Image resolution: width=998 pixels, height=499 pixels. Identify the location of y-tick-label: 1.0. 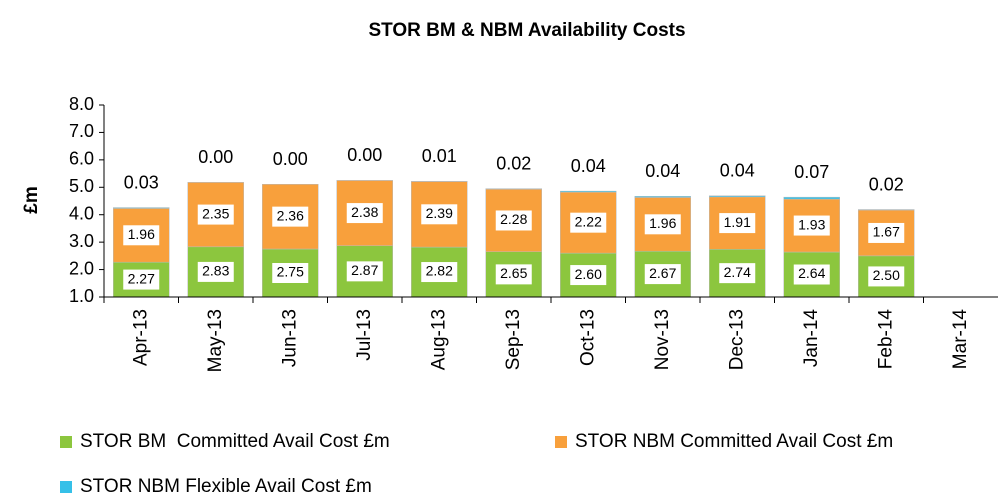
(81, 296).